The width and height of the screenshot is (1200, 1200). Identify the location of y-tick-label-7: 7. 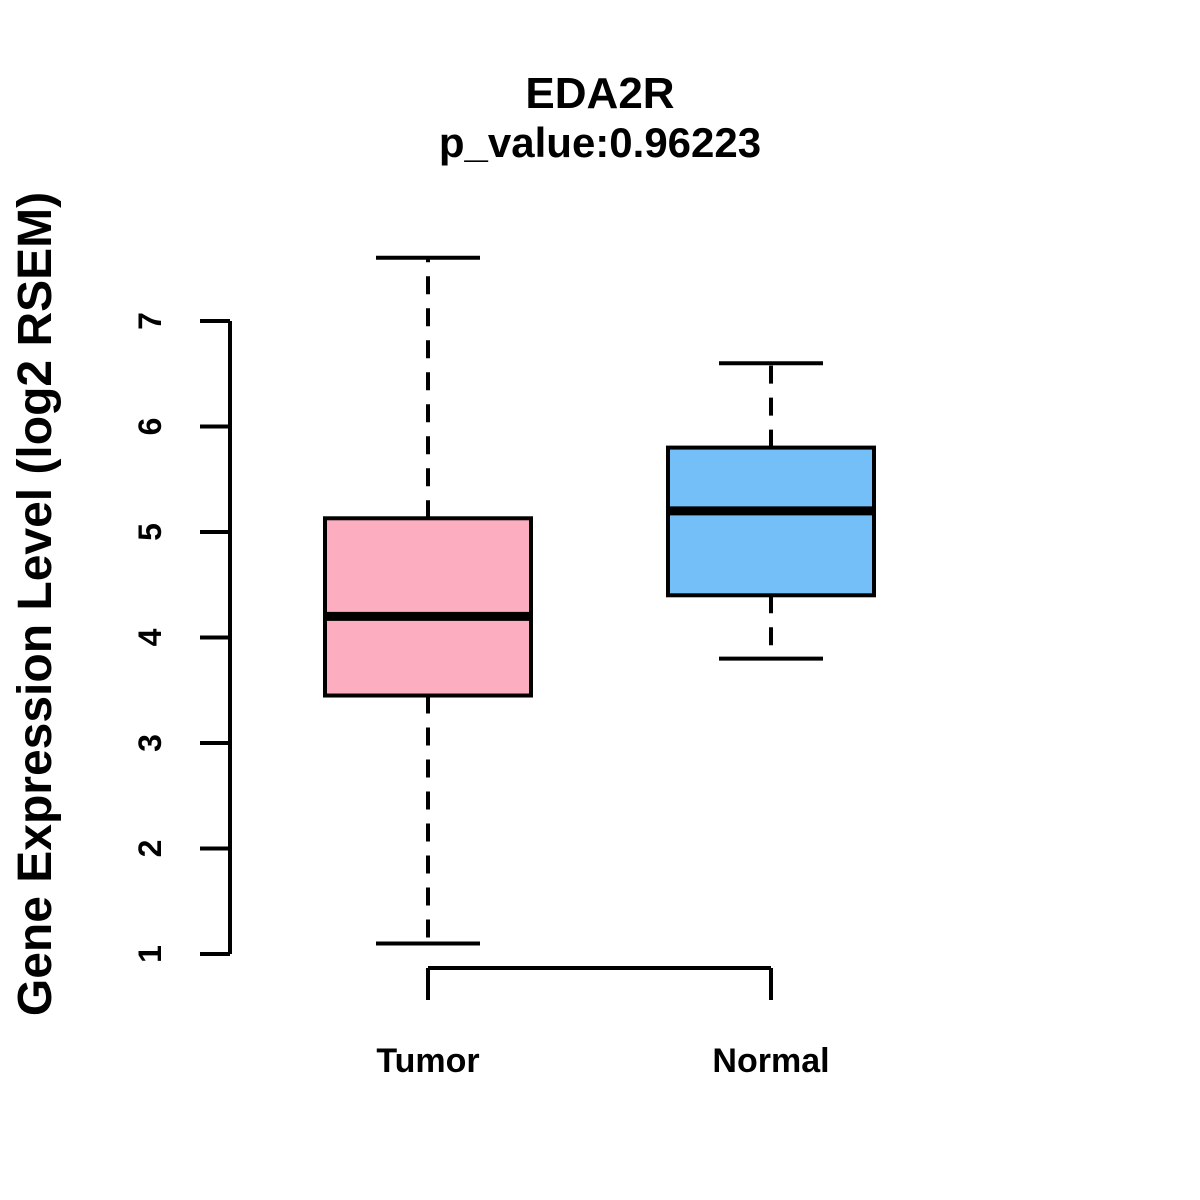
(150, 321).